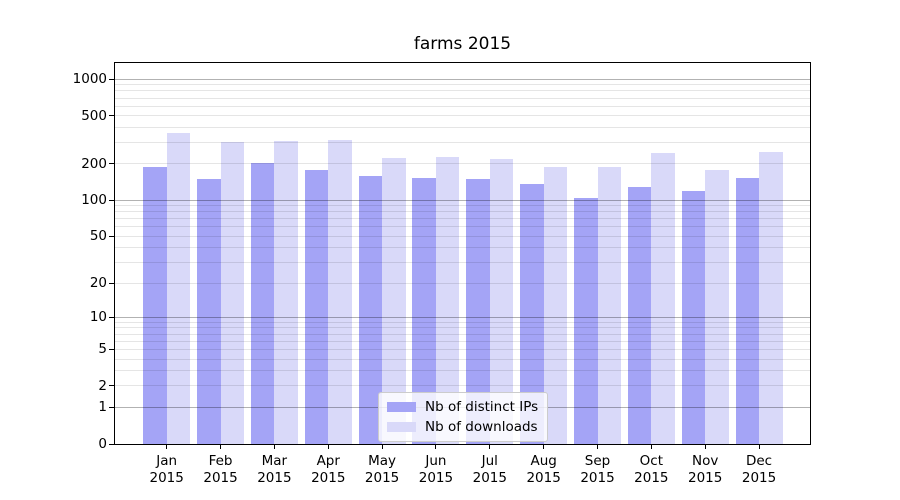 The width and height of the screenshot is (900, 500). What do you see at coordinates (382, 461) in the screenshot?
I see `x-label-month: May` at bounding box center [382, 461].